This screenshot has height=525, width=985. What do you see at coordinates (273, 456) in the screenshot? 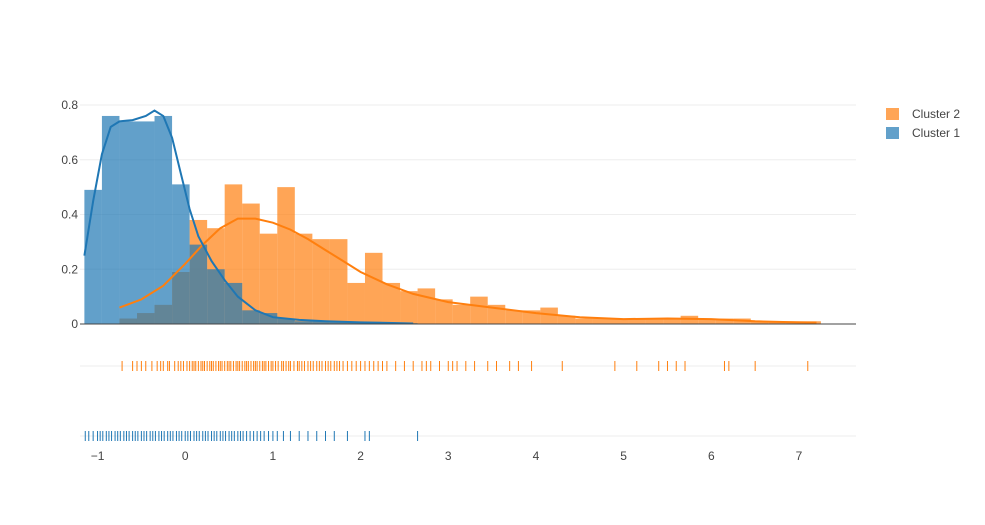
I see `x-tick-label: 1` at bounding box center [273, 456].